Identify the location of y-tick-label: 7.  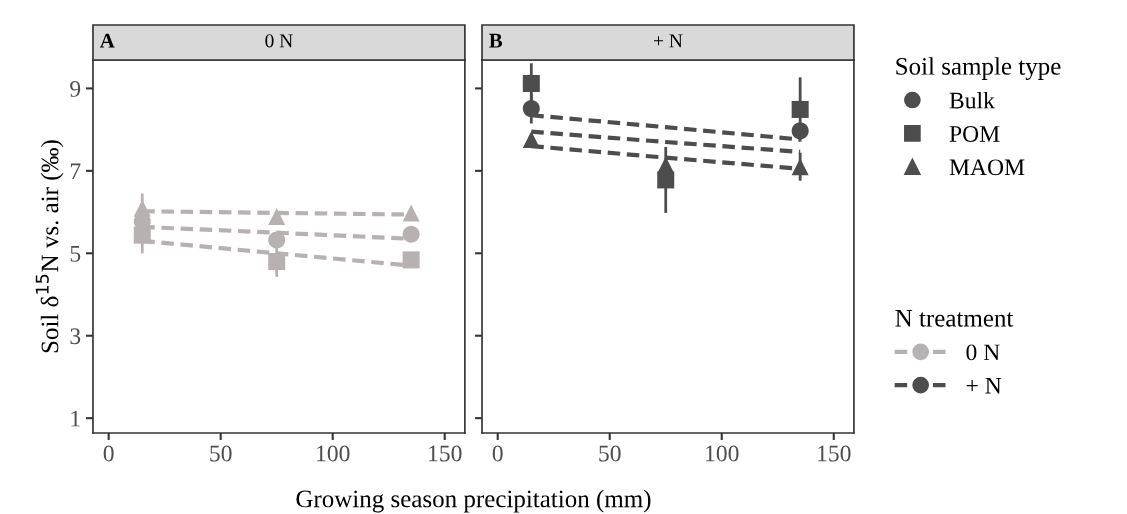
(75, 171).